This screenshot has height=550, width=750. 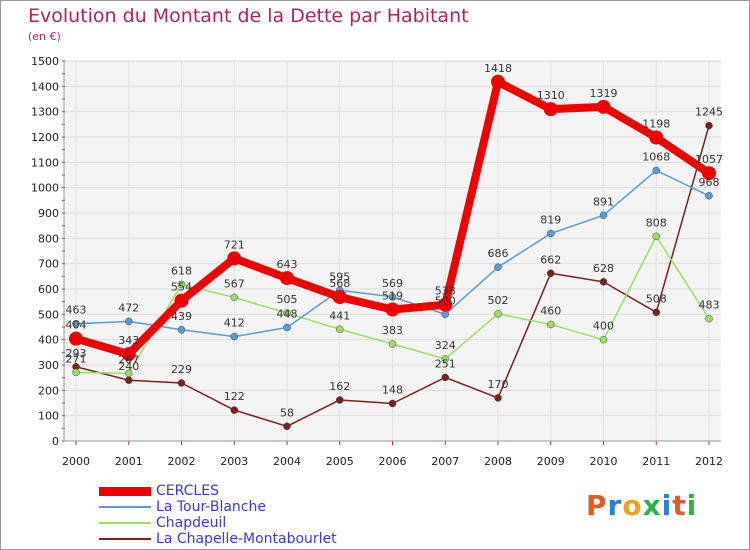 What do you see at coordinates (632, 505) in the screenshot?
I see `logo-letter: o` at bounding box center [632, 505].